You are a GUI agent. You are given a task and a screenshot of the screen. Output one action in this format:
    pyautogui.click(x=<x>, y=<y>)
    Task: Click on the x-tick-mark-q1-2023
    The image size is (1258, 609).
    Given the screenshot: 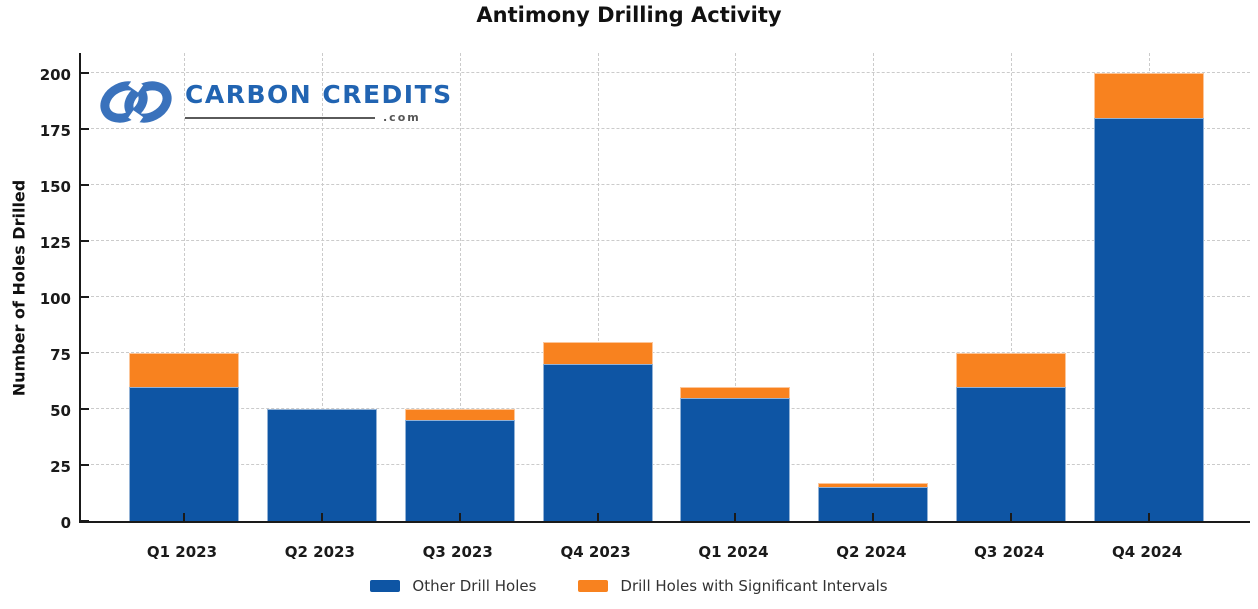 What is the action you would take?
    pyautogui.click(x=183, y=517)
    